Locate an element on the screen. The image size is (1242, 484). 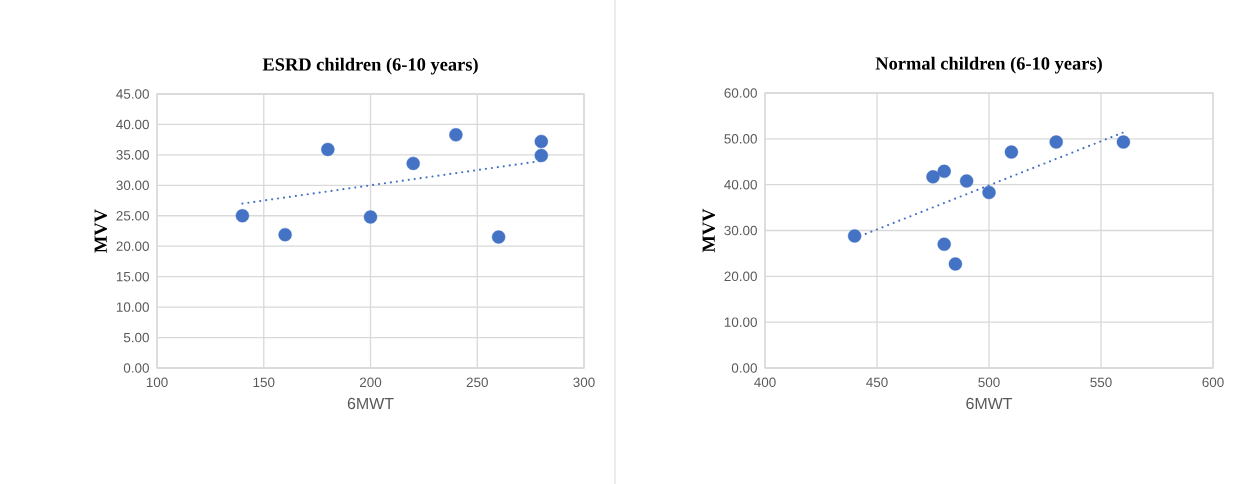
x-tick-label: 250 is located at coordinates (477, 382).